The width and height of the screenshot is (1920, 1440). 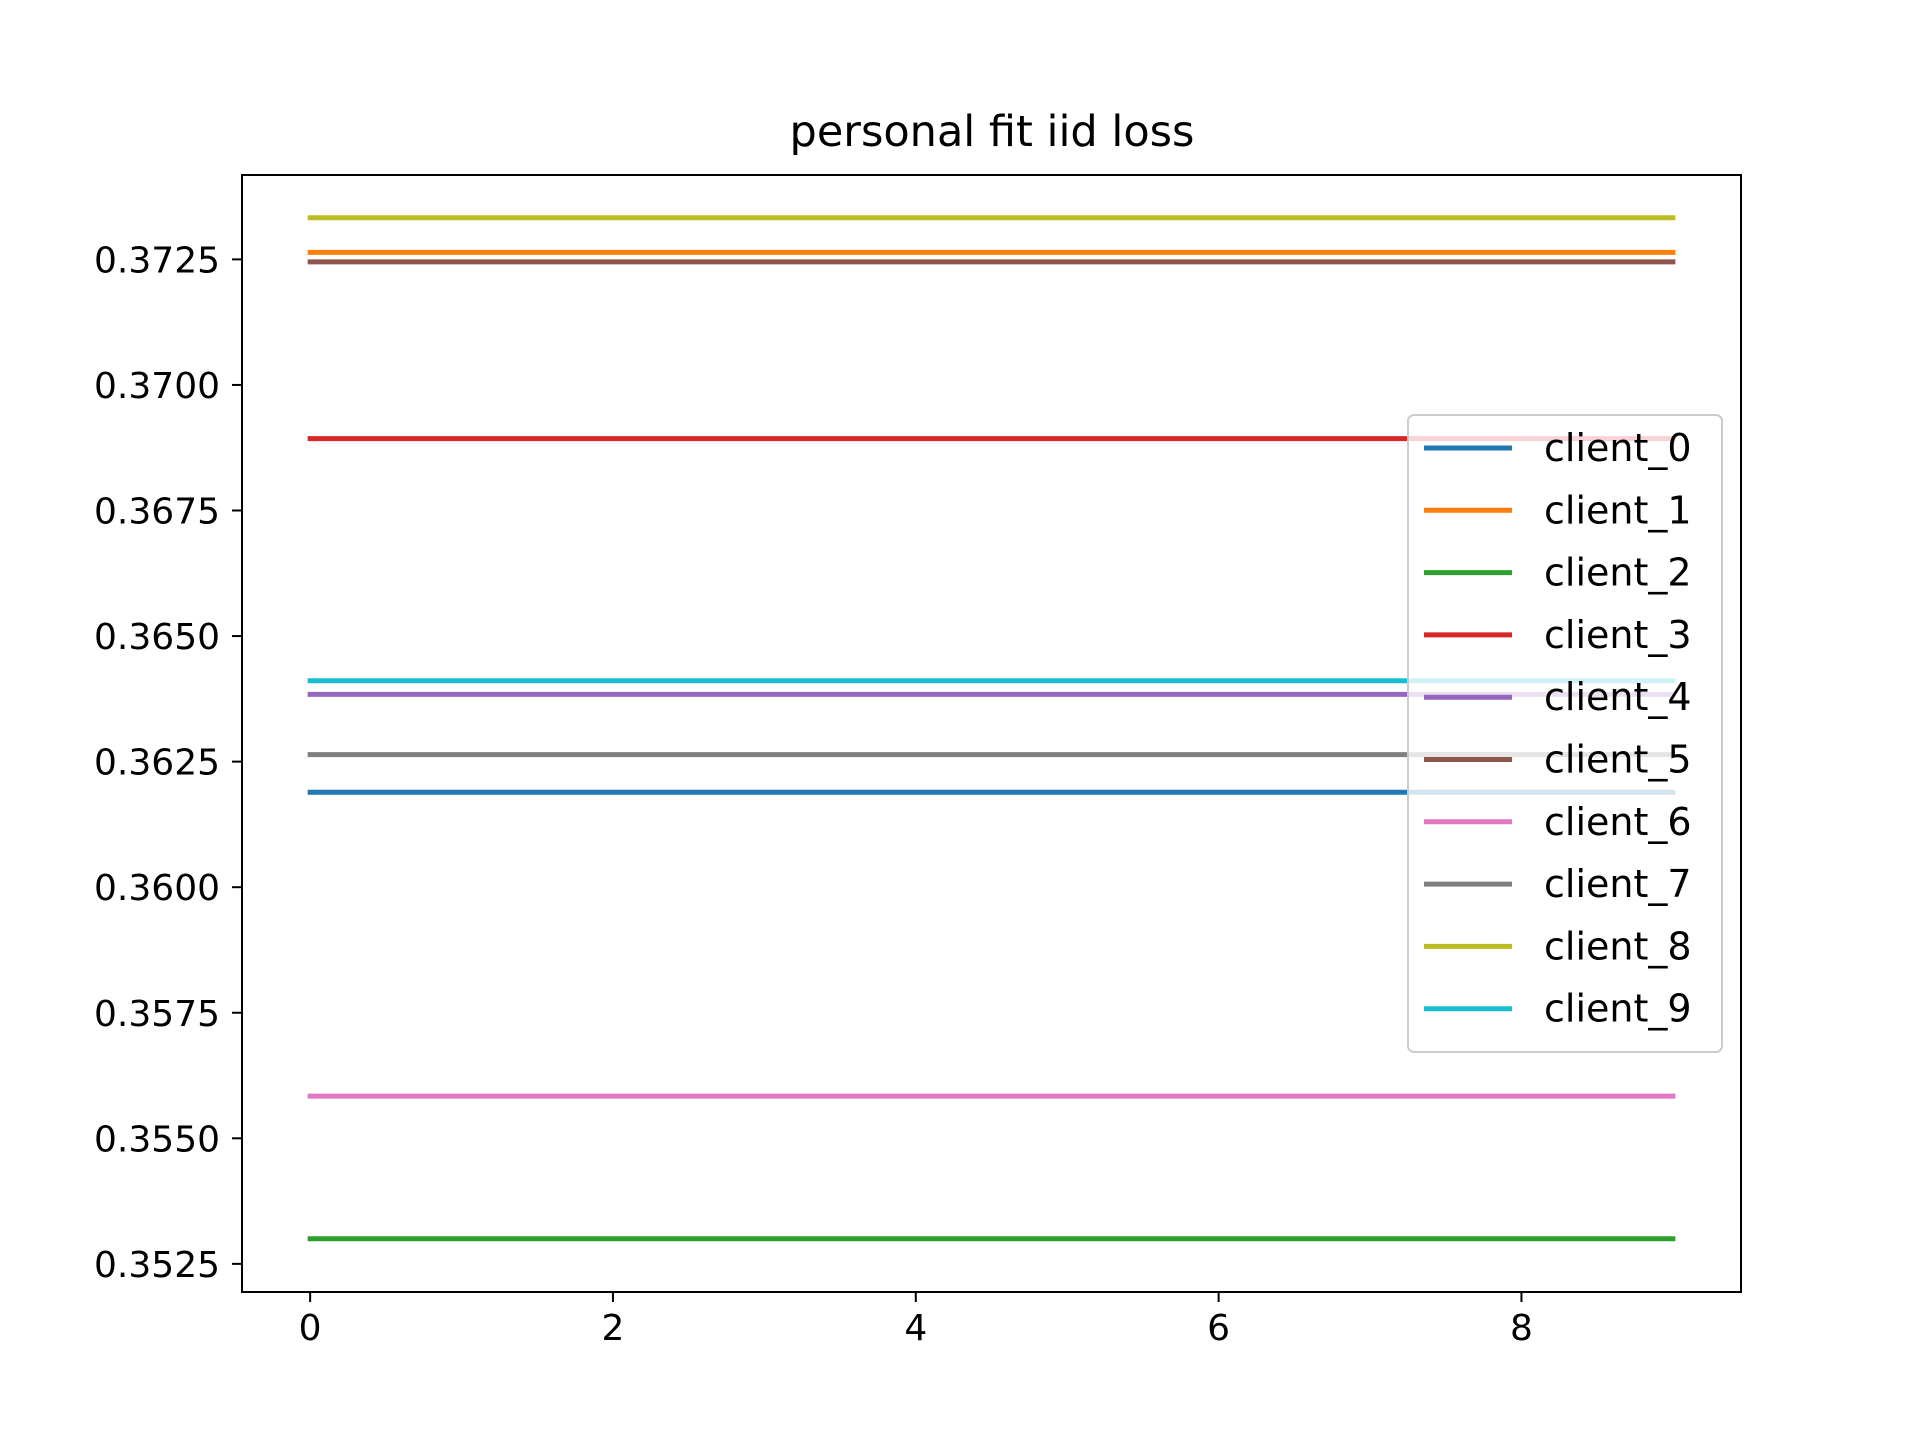 What do you see at coordinates (1618, 1009) in the screenshot?
I see `legend-label-client-9: client_9` at bounding box center [1618, 1009].